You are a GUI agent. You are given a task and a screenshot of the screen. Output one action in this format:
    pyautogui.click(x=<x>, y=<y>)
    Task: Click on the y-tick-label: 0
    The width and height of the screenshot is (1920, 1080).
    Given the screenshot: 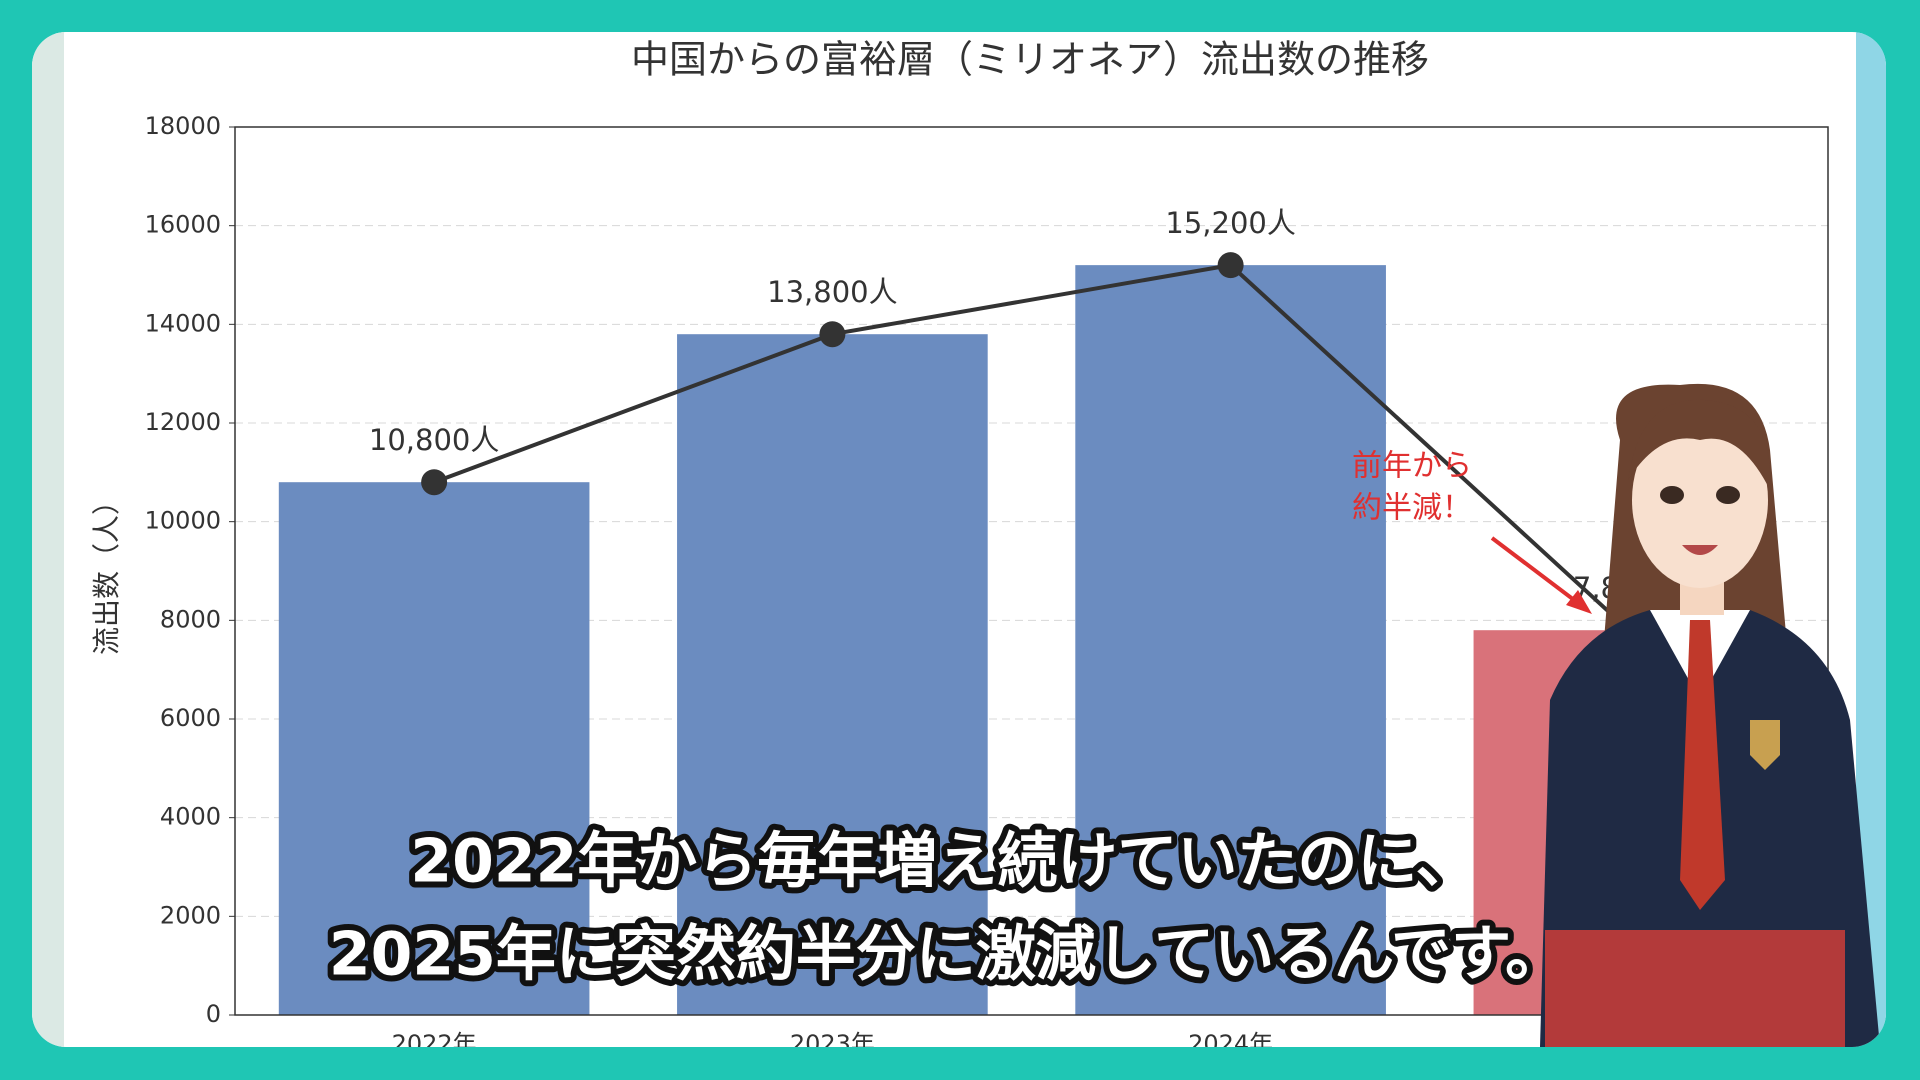 What is the action you would take?
    pyautogui.click(x=213, y=1014)
    